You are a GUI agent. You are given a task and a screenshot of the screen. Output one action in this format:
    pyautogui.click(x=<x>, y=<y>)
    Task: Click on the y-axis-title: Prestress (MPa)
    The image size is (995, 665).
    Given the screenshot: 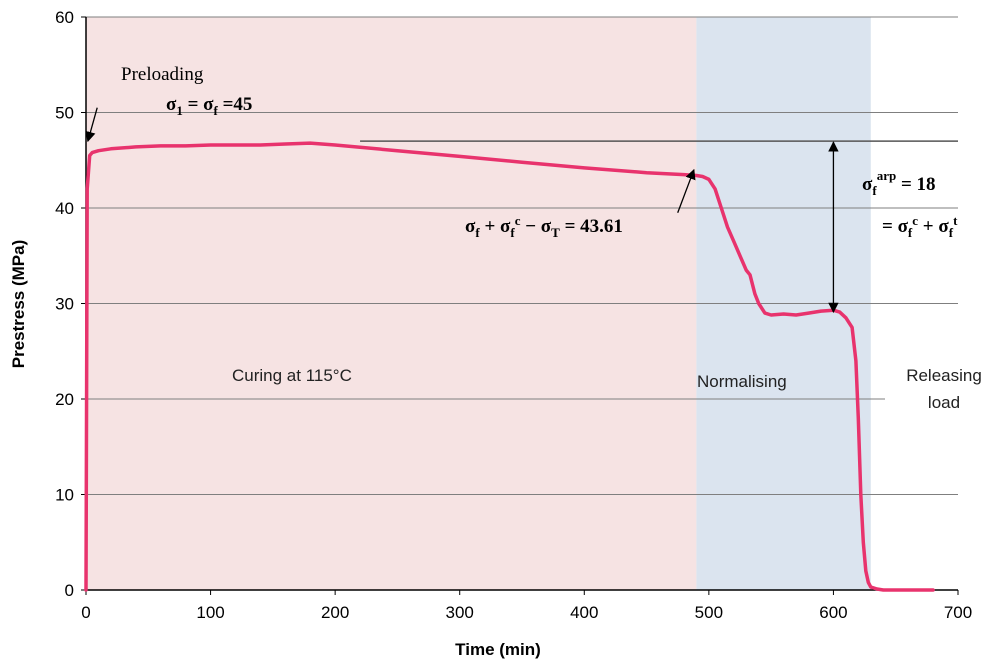 What is the action you would take?
    pyautogui.click(x=18, y=304)
    